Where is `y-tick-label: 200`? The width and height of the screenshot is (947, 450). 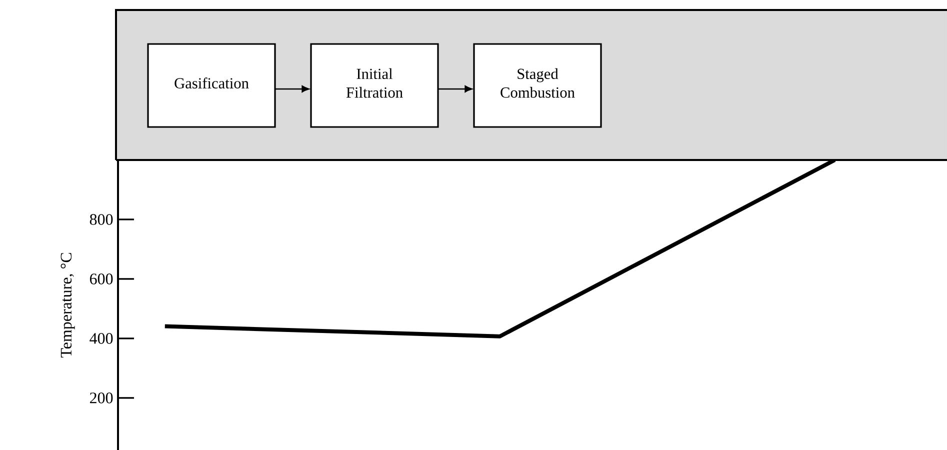 y-tick-label: 200 is located at coordinates (101, 398).